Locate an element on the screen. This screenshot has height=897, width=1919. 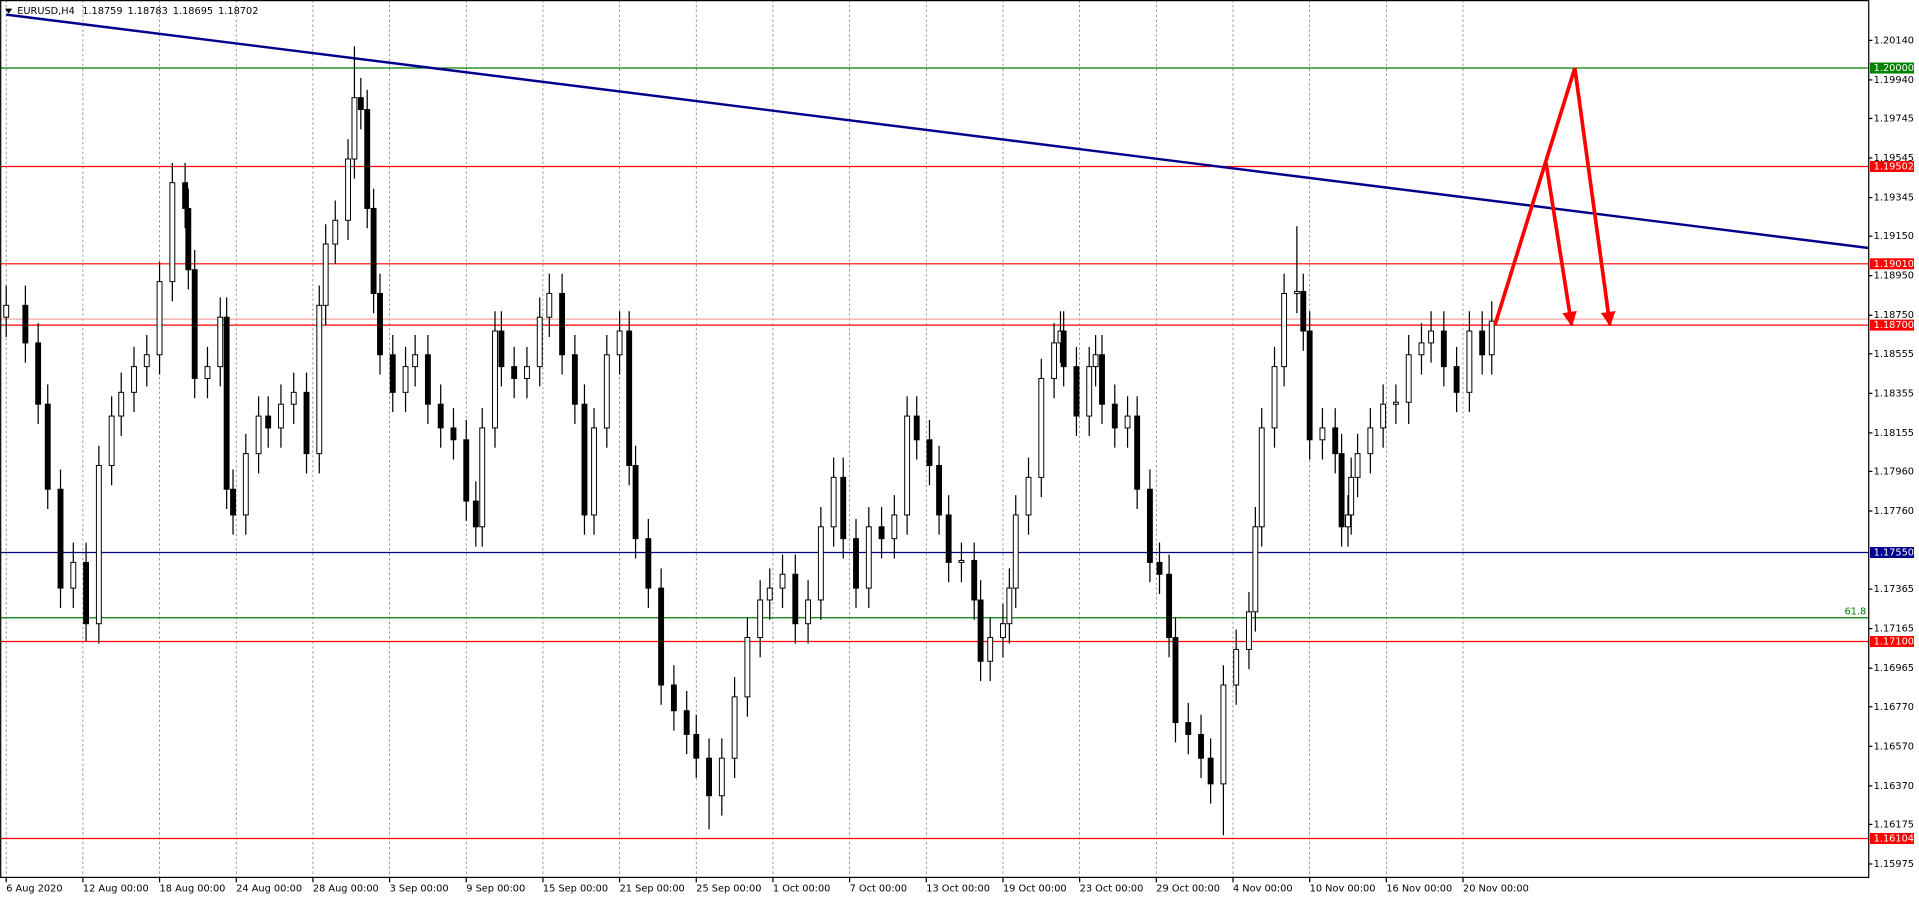
x-tick-label: 23 Oct 00:00 is located at coordinates (1112, 888).